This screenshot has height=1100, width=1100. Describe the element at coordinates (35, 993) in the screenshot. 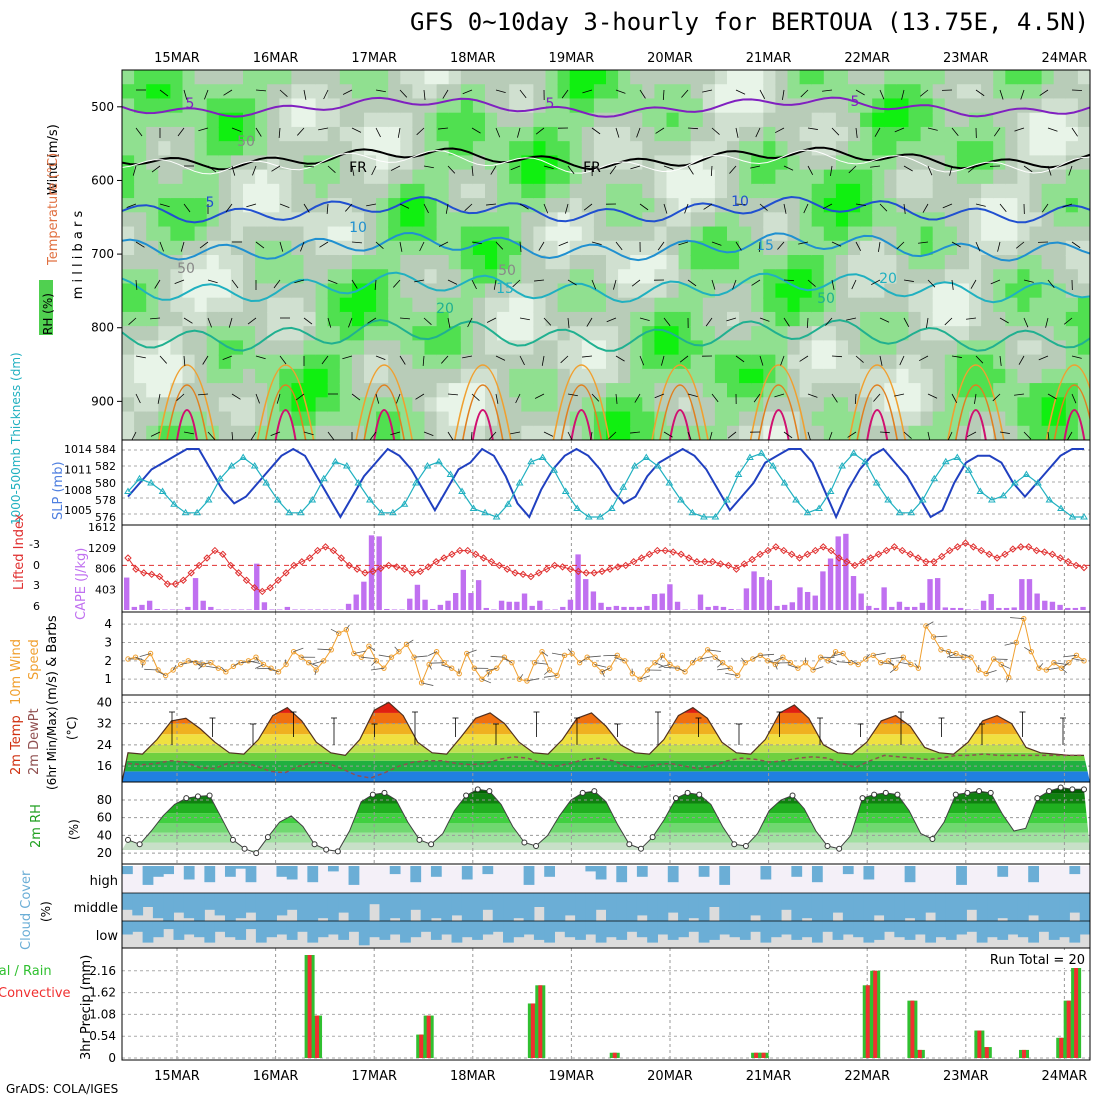

I see `precip-convective-label: Convective` at that location.